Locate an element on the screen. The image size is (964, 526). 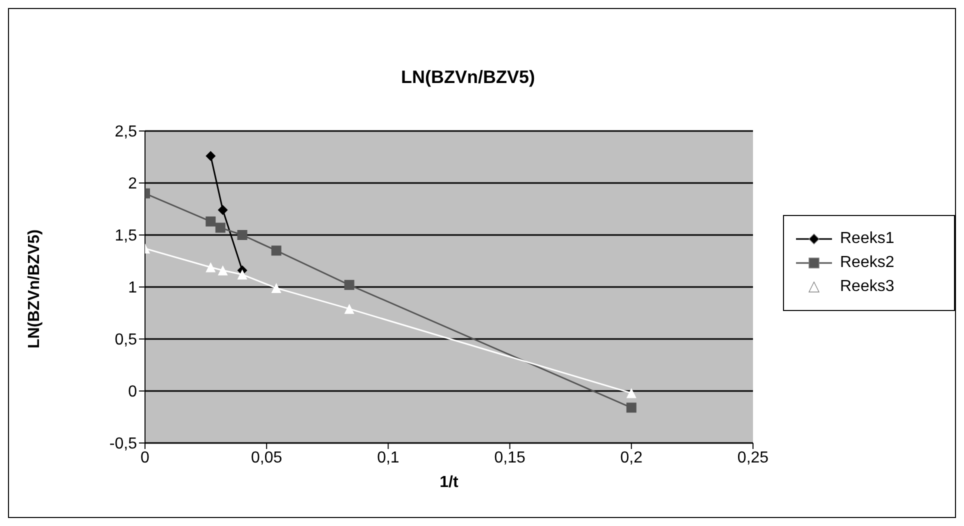
y-tick-label: -0,5 is located at coordinates (123, 444).